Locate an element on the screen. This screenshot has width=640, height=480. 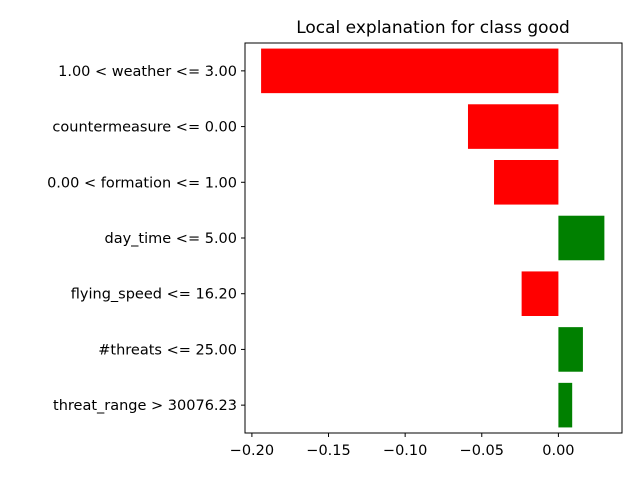
chart-title: Local explanation for class good is located at coordinates (433, 28).